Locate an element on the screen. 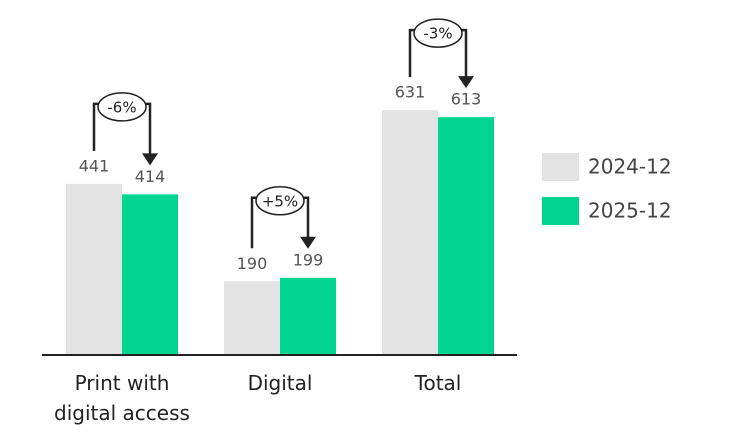 The image size is (745, 439). value-label: 441 is located at coordinates (94, 165).